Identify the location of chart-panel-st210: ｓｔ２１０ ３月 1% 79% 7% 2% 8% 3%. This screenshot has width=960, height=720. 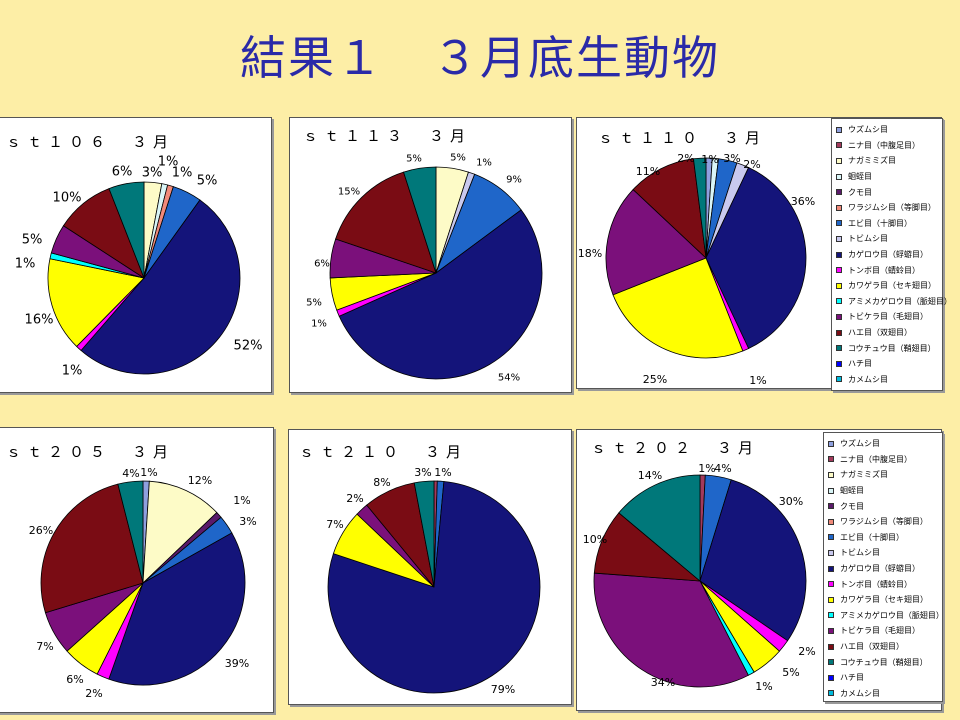
(430, 567).